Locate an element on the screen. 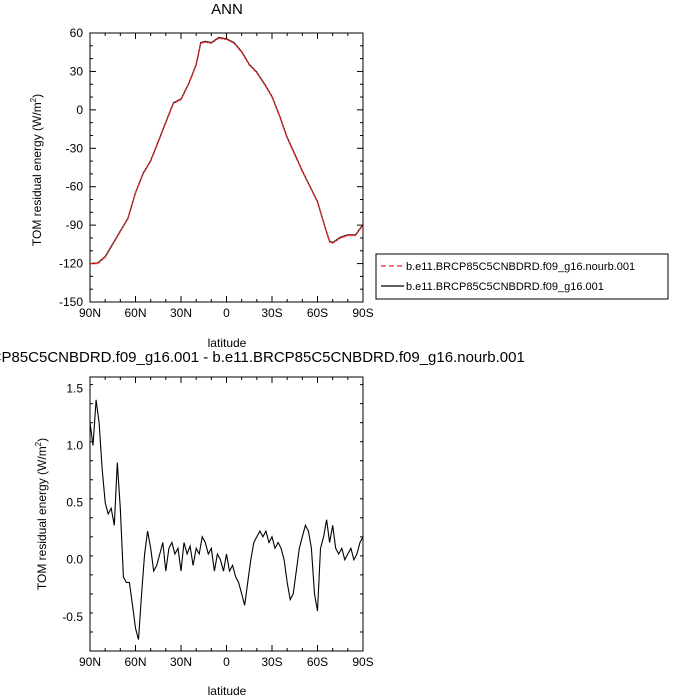  bottom-y-tick-label: 1.0 is located at coordinates (74, 446).